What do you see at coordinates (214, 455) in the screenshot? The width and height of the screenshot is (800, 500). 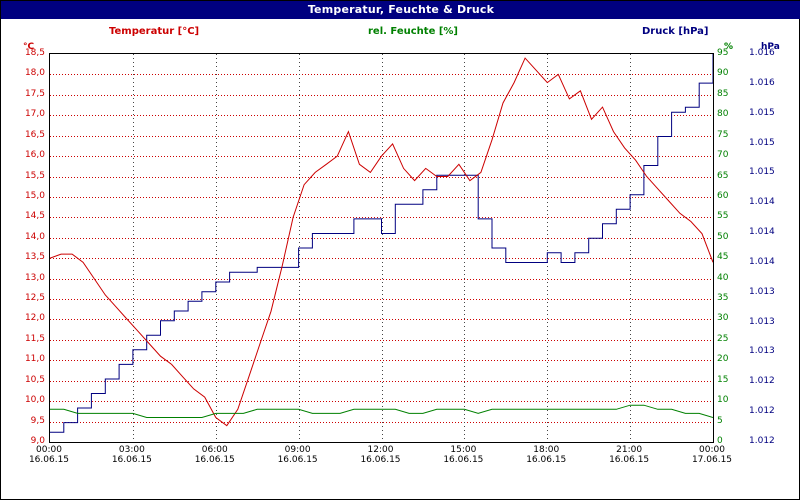 I see `x-tick: 06:00 16.06.15` at bounding box center [214, 455].